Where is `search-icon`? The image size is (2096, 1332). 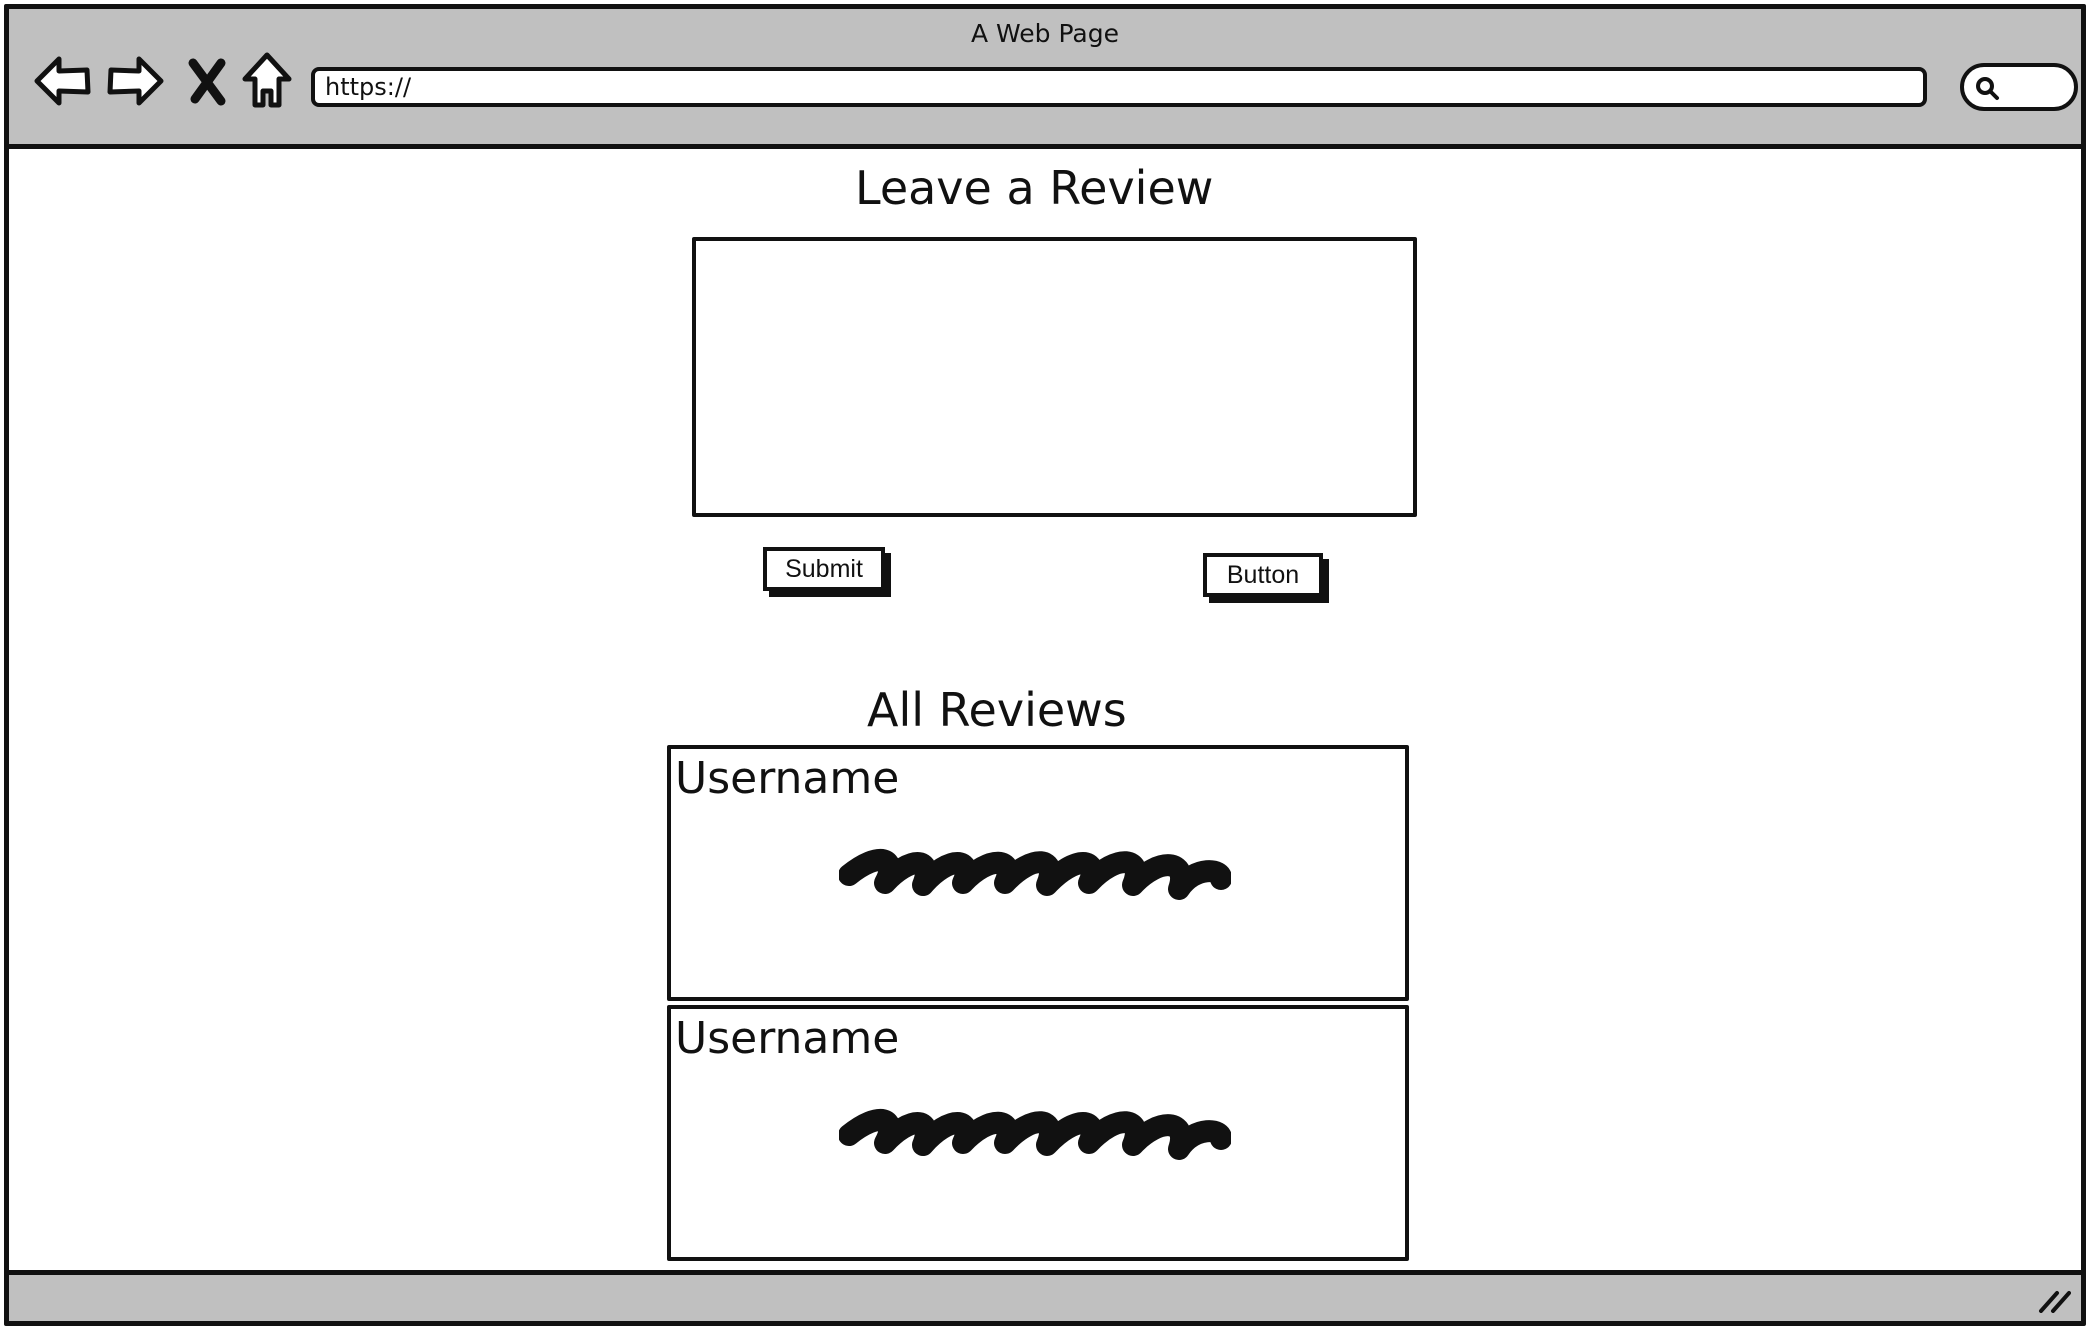 search-icon is located at coordinates (1987, 88).